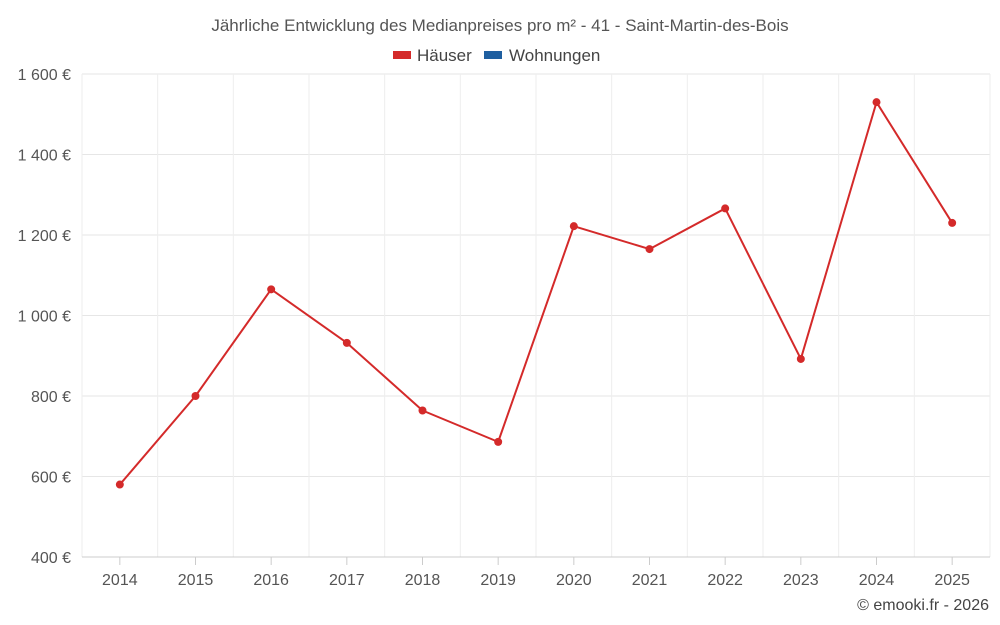  What do you see at coordinates (422, 410) in the screenshot?
I see `data-point-haeuser-2018` at bounding box center [422, 410].